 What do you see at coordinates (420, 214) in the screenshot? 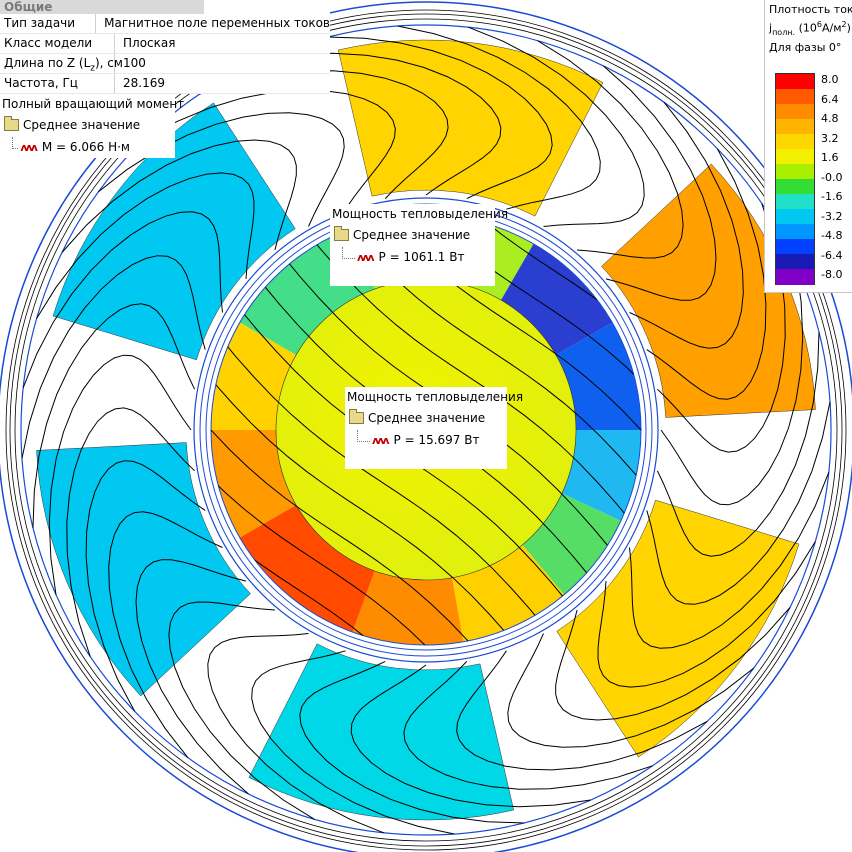
I see `heat-stator-title: Мощность тепловыделения` at bounding box center [420, 214].